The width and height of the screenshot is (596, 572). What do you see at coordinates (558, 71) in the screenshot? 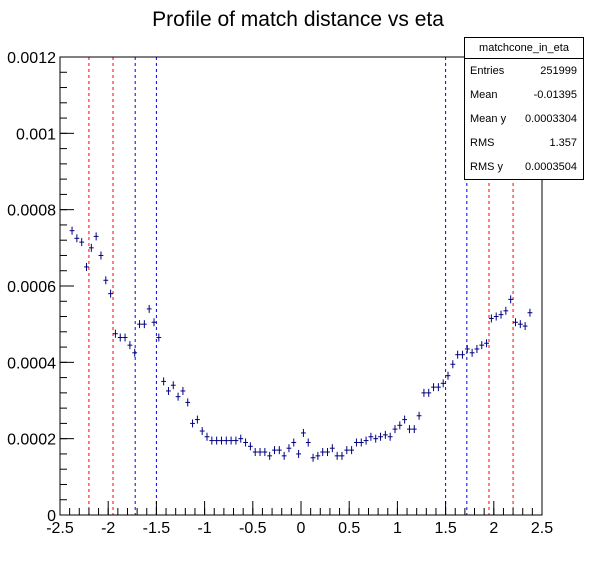
I see `stats-value: 251999` at bounding box center [558, 71].